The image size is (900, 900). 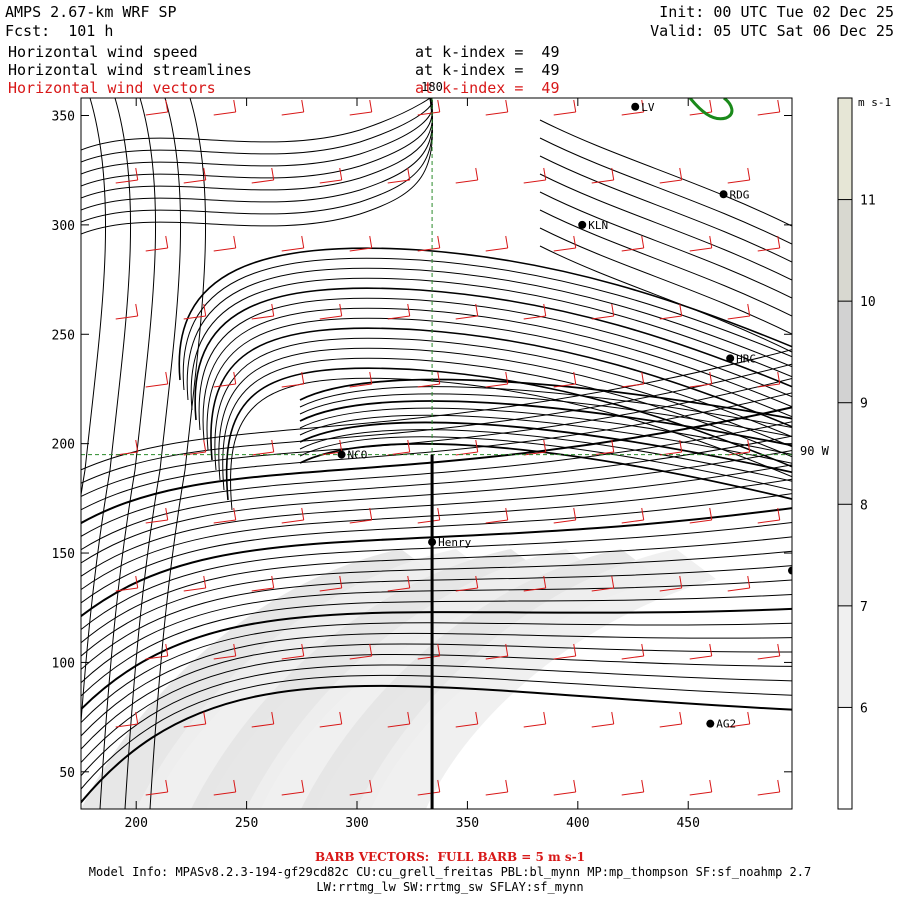 What do you see at coordinates (450, 887) in the screenshot?
I see `model-info-physics: LW:rrtmg_lw SW:rrtmg_sw SFLAY:sf_mynn` at bounding box center [450, 887].